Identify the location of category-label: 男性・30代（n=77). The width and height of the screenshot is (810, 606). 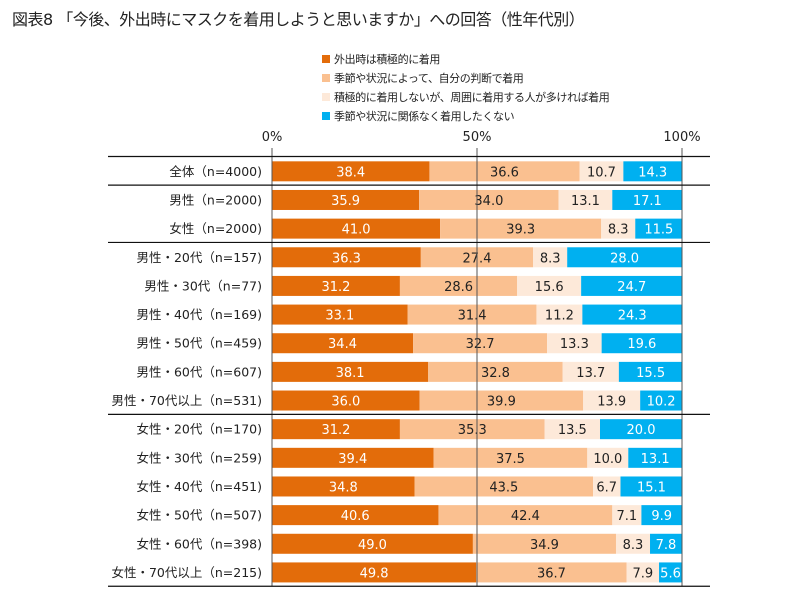
(203, 285).